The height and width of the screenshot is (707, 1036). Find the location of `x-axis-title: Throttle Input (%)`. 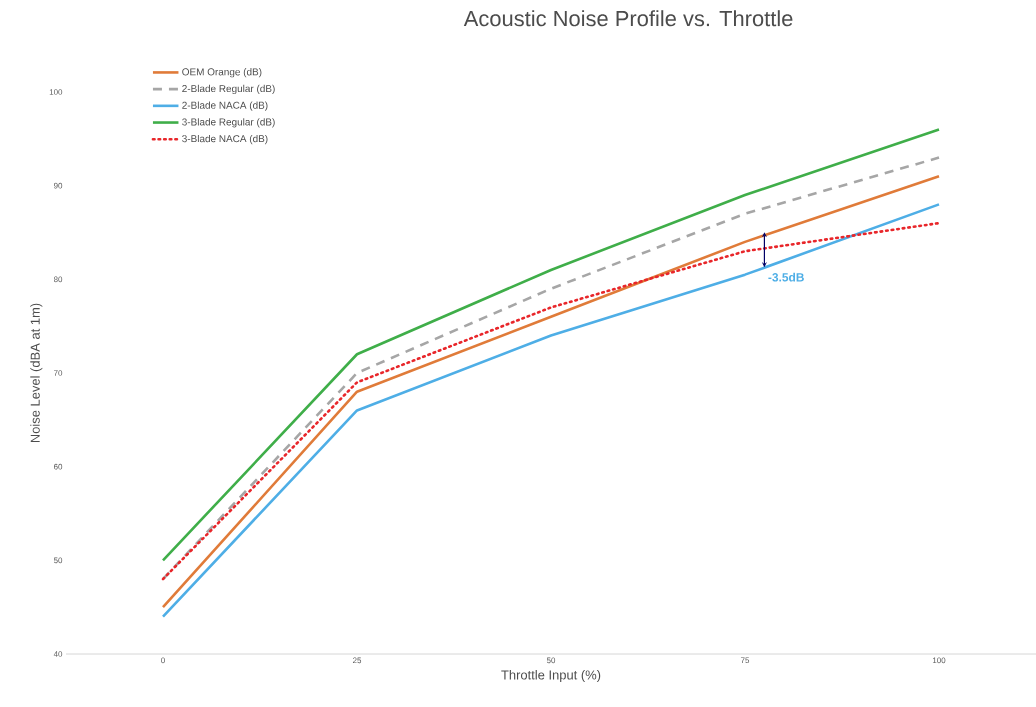

x-axis-title: Throttle Input (%) is located at coordinates (551, 676).